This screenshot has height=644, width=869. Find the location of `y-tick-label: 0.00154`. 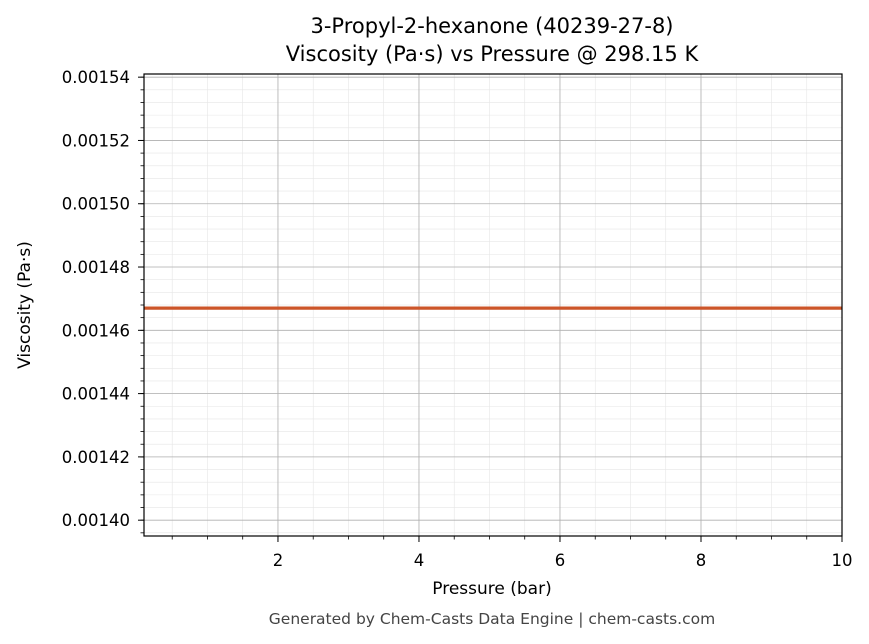

y-tick-label: 0.00154 is located at coordinates (96, 77).